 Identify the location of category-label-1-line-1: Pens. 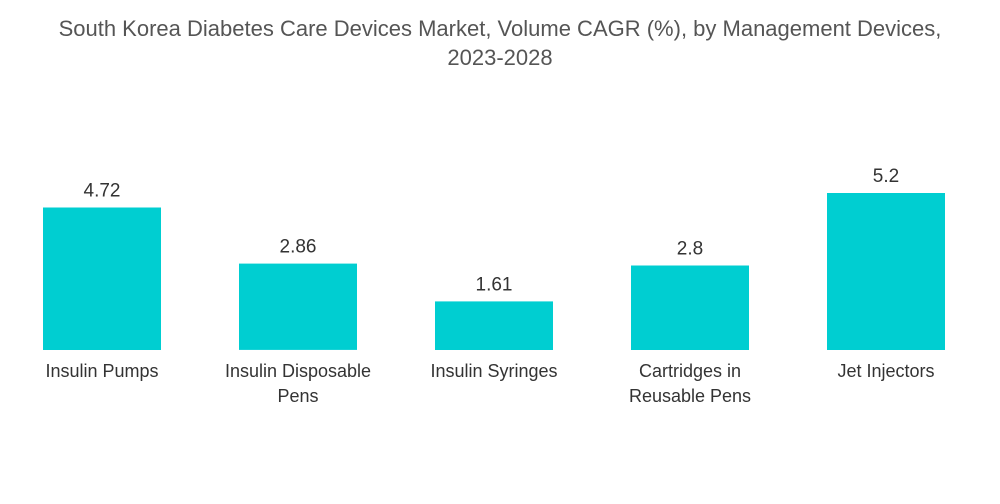
(297, 396).